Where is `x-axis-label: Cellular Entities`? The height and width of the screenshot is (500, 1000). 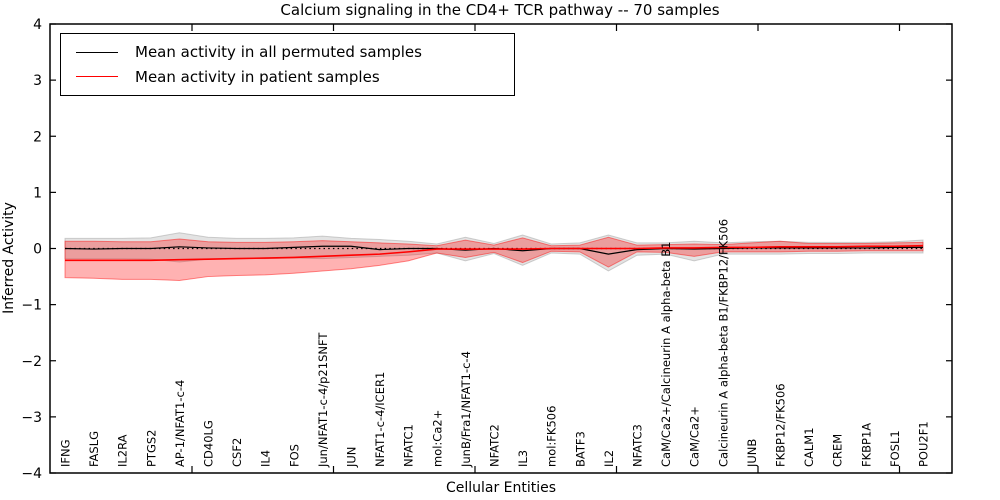 x-axis-label: Cellular Entities is located at coordinates (501, 488).